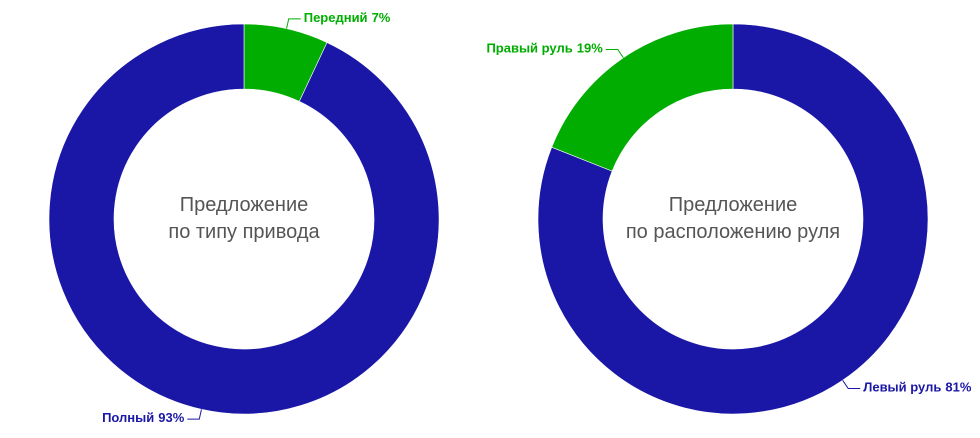 The height and width of the screenshot is (438, 980). What do you see at coordinates (381, 17) in the screenshot?
I see `label-value: 7%` at bounding box center [381, 17].